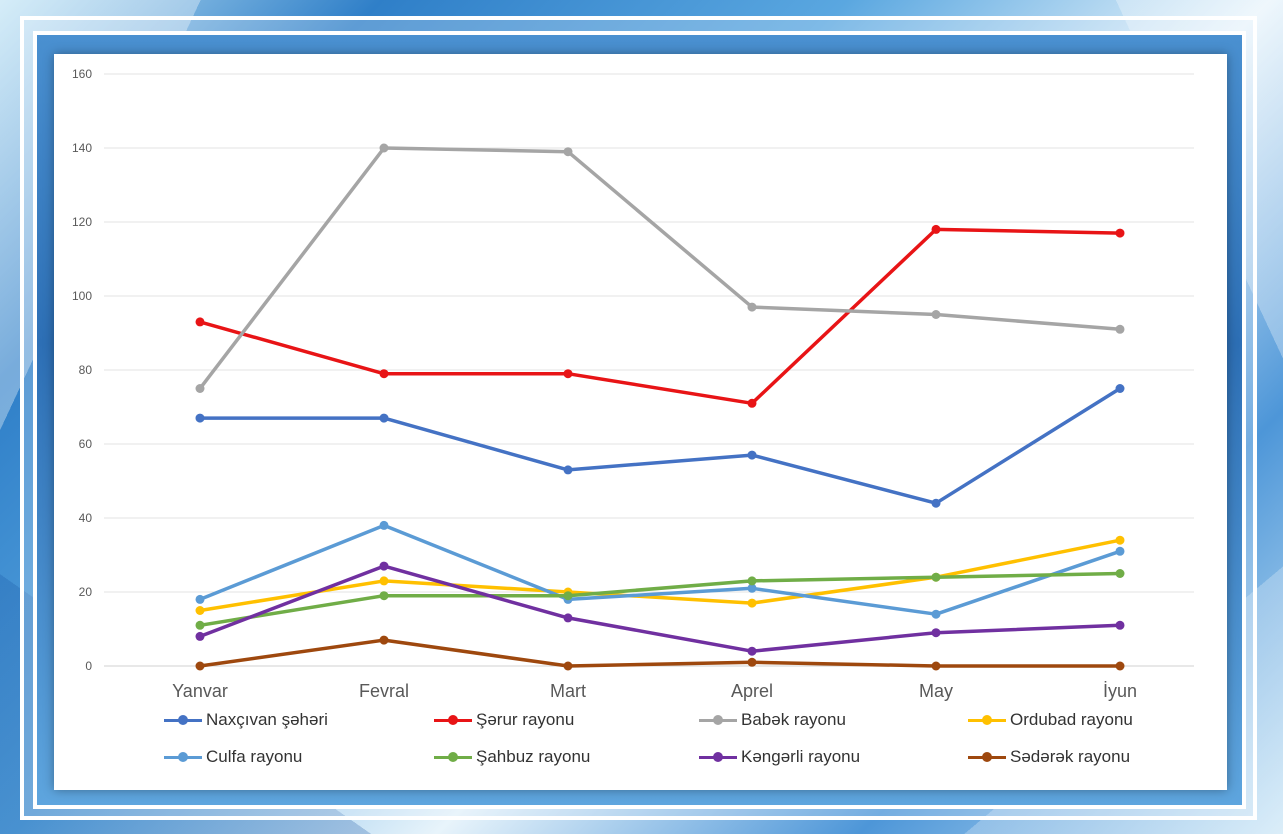 The width and height of the screenshot is (1283, 834). What do you see at coordinates (793, 719) in the screenshot?
I see `legend-label-2: Babək rayonu` at bounding box center [793, 719].